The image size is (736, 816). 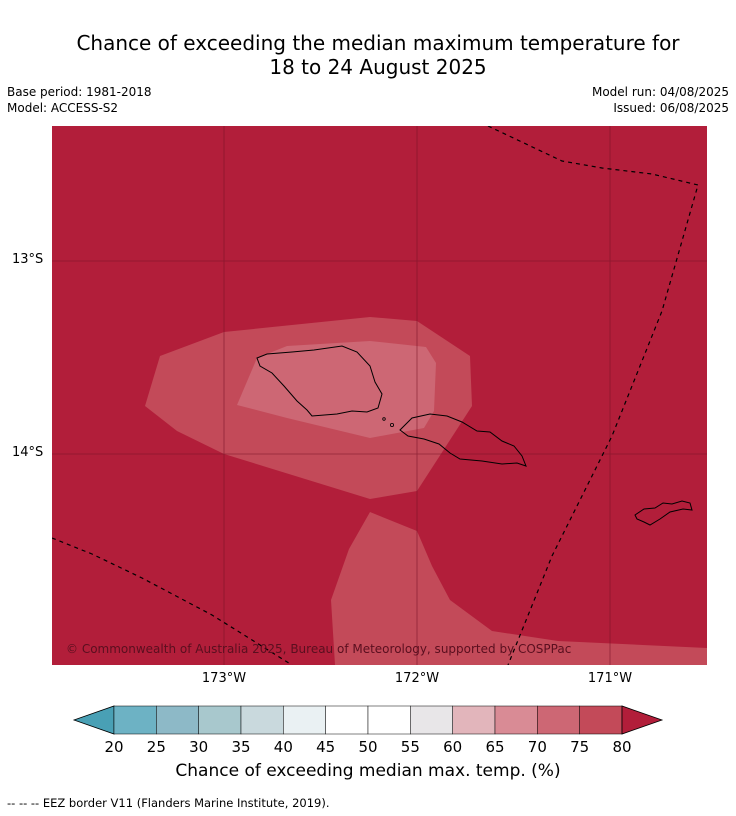 I want to click on apolima-island, so click(x=391, y=424).